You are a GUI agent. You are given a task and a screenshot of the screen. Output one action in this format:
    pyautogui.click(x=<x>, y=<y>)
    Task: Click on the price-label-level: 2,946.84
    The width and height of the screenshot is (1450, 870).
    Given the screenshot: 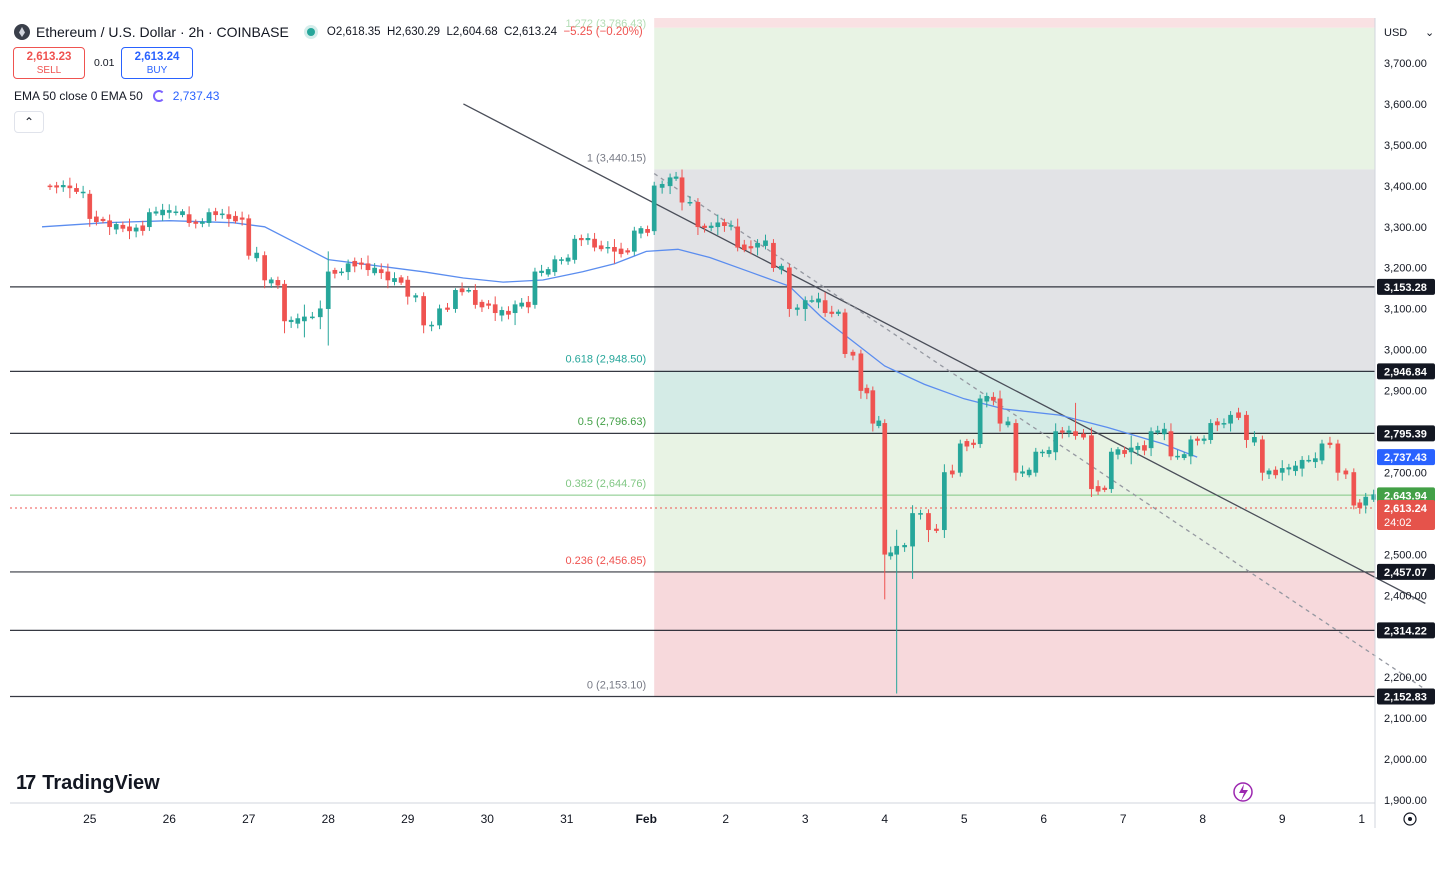 What is the action you would take?
    pyautogui.click(x=1406, y=372)
    